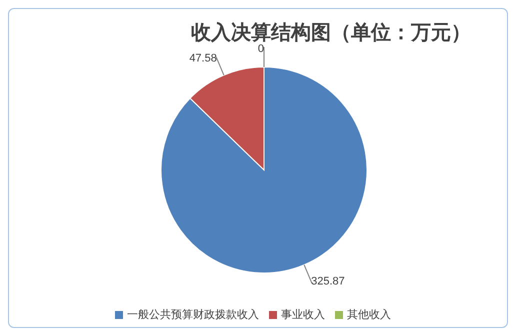  Describe the element at coordinates (203, 58) in the screenshot. I see `data-label: 47.58` at that location.